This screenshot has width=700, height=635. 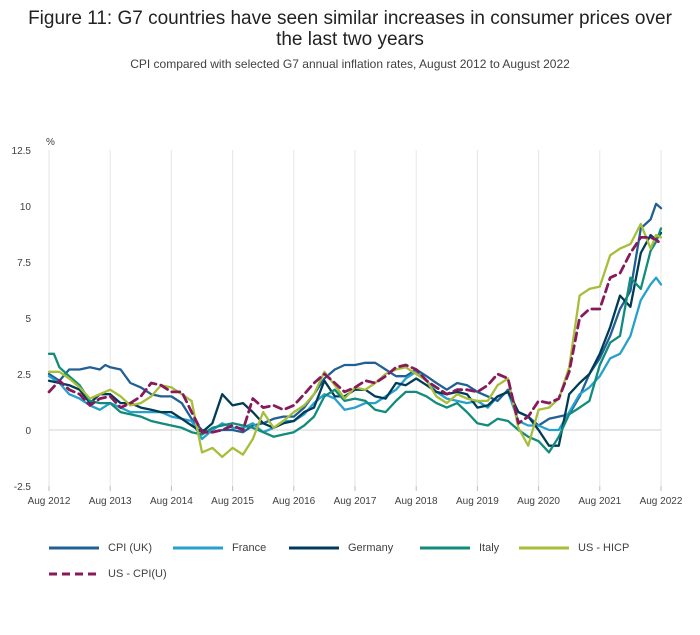 I want to click on y-tick-label: -2.5, so click(x=23, y=487).